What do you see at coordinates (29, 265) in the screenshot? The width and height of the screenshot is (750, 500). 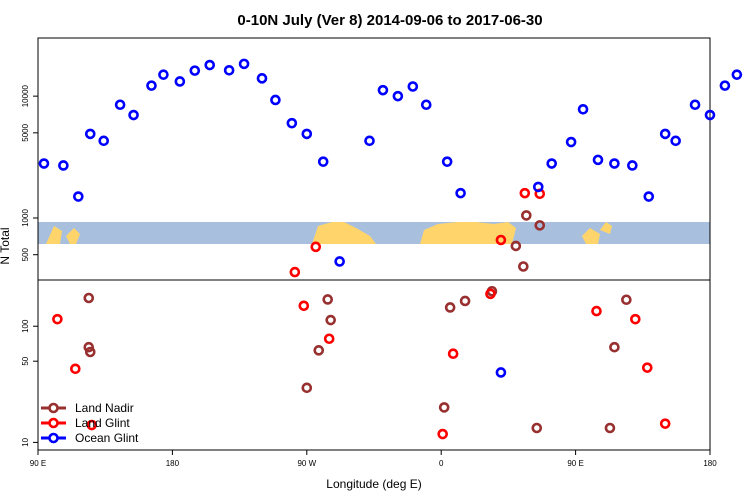 I see `y-axis: 500 1000 5000 10000 10 50 100` at bounding box center [29, 265].